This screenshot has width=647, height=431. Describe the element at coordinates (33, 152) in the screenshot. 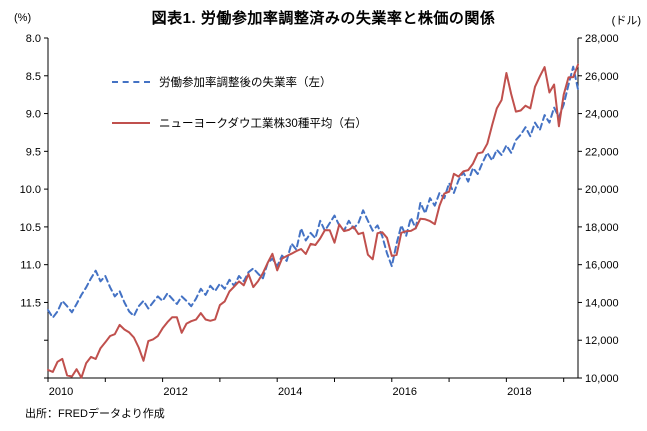

I see `svg-text: 9.5` at that location.